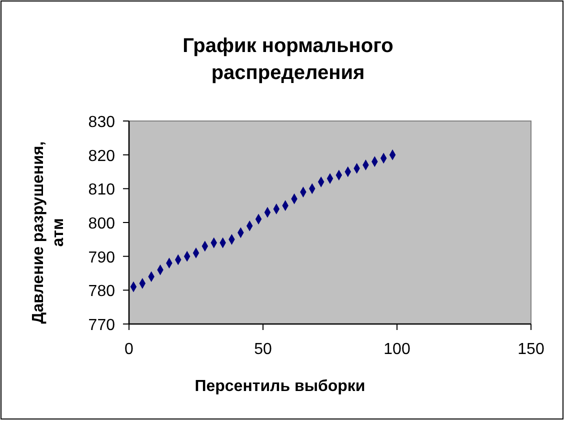 This screenshot has width=565, height=421. Describe the element at coordinates (102, 122) in the screenshot. I see `y-tick-label: 830` at that location.